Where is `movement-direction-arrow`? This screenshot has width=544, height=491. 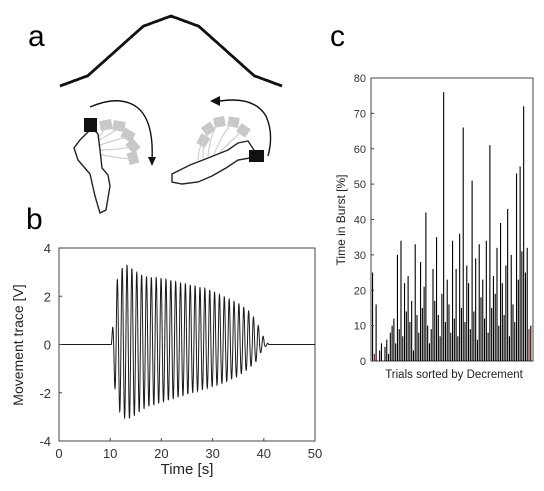
movement-direction-arrow is located at coordinates (245, 128).